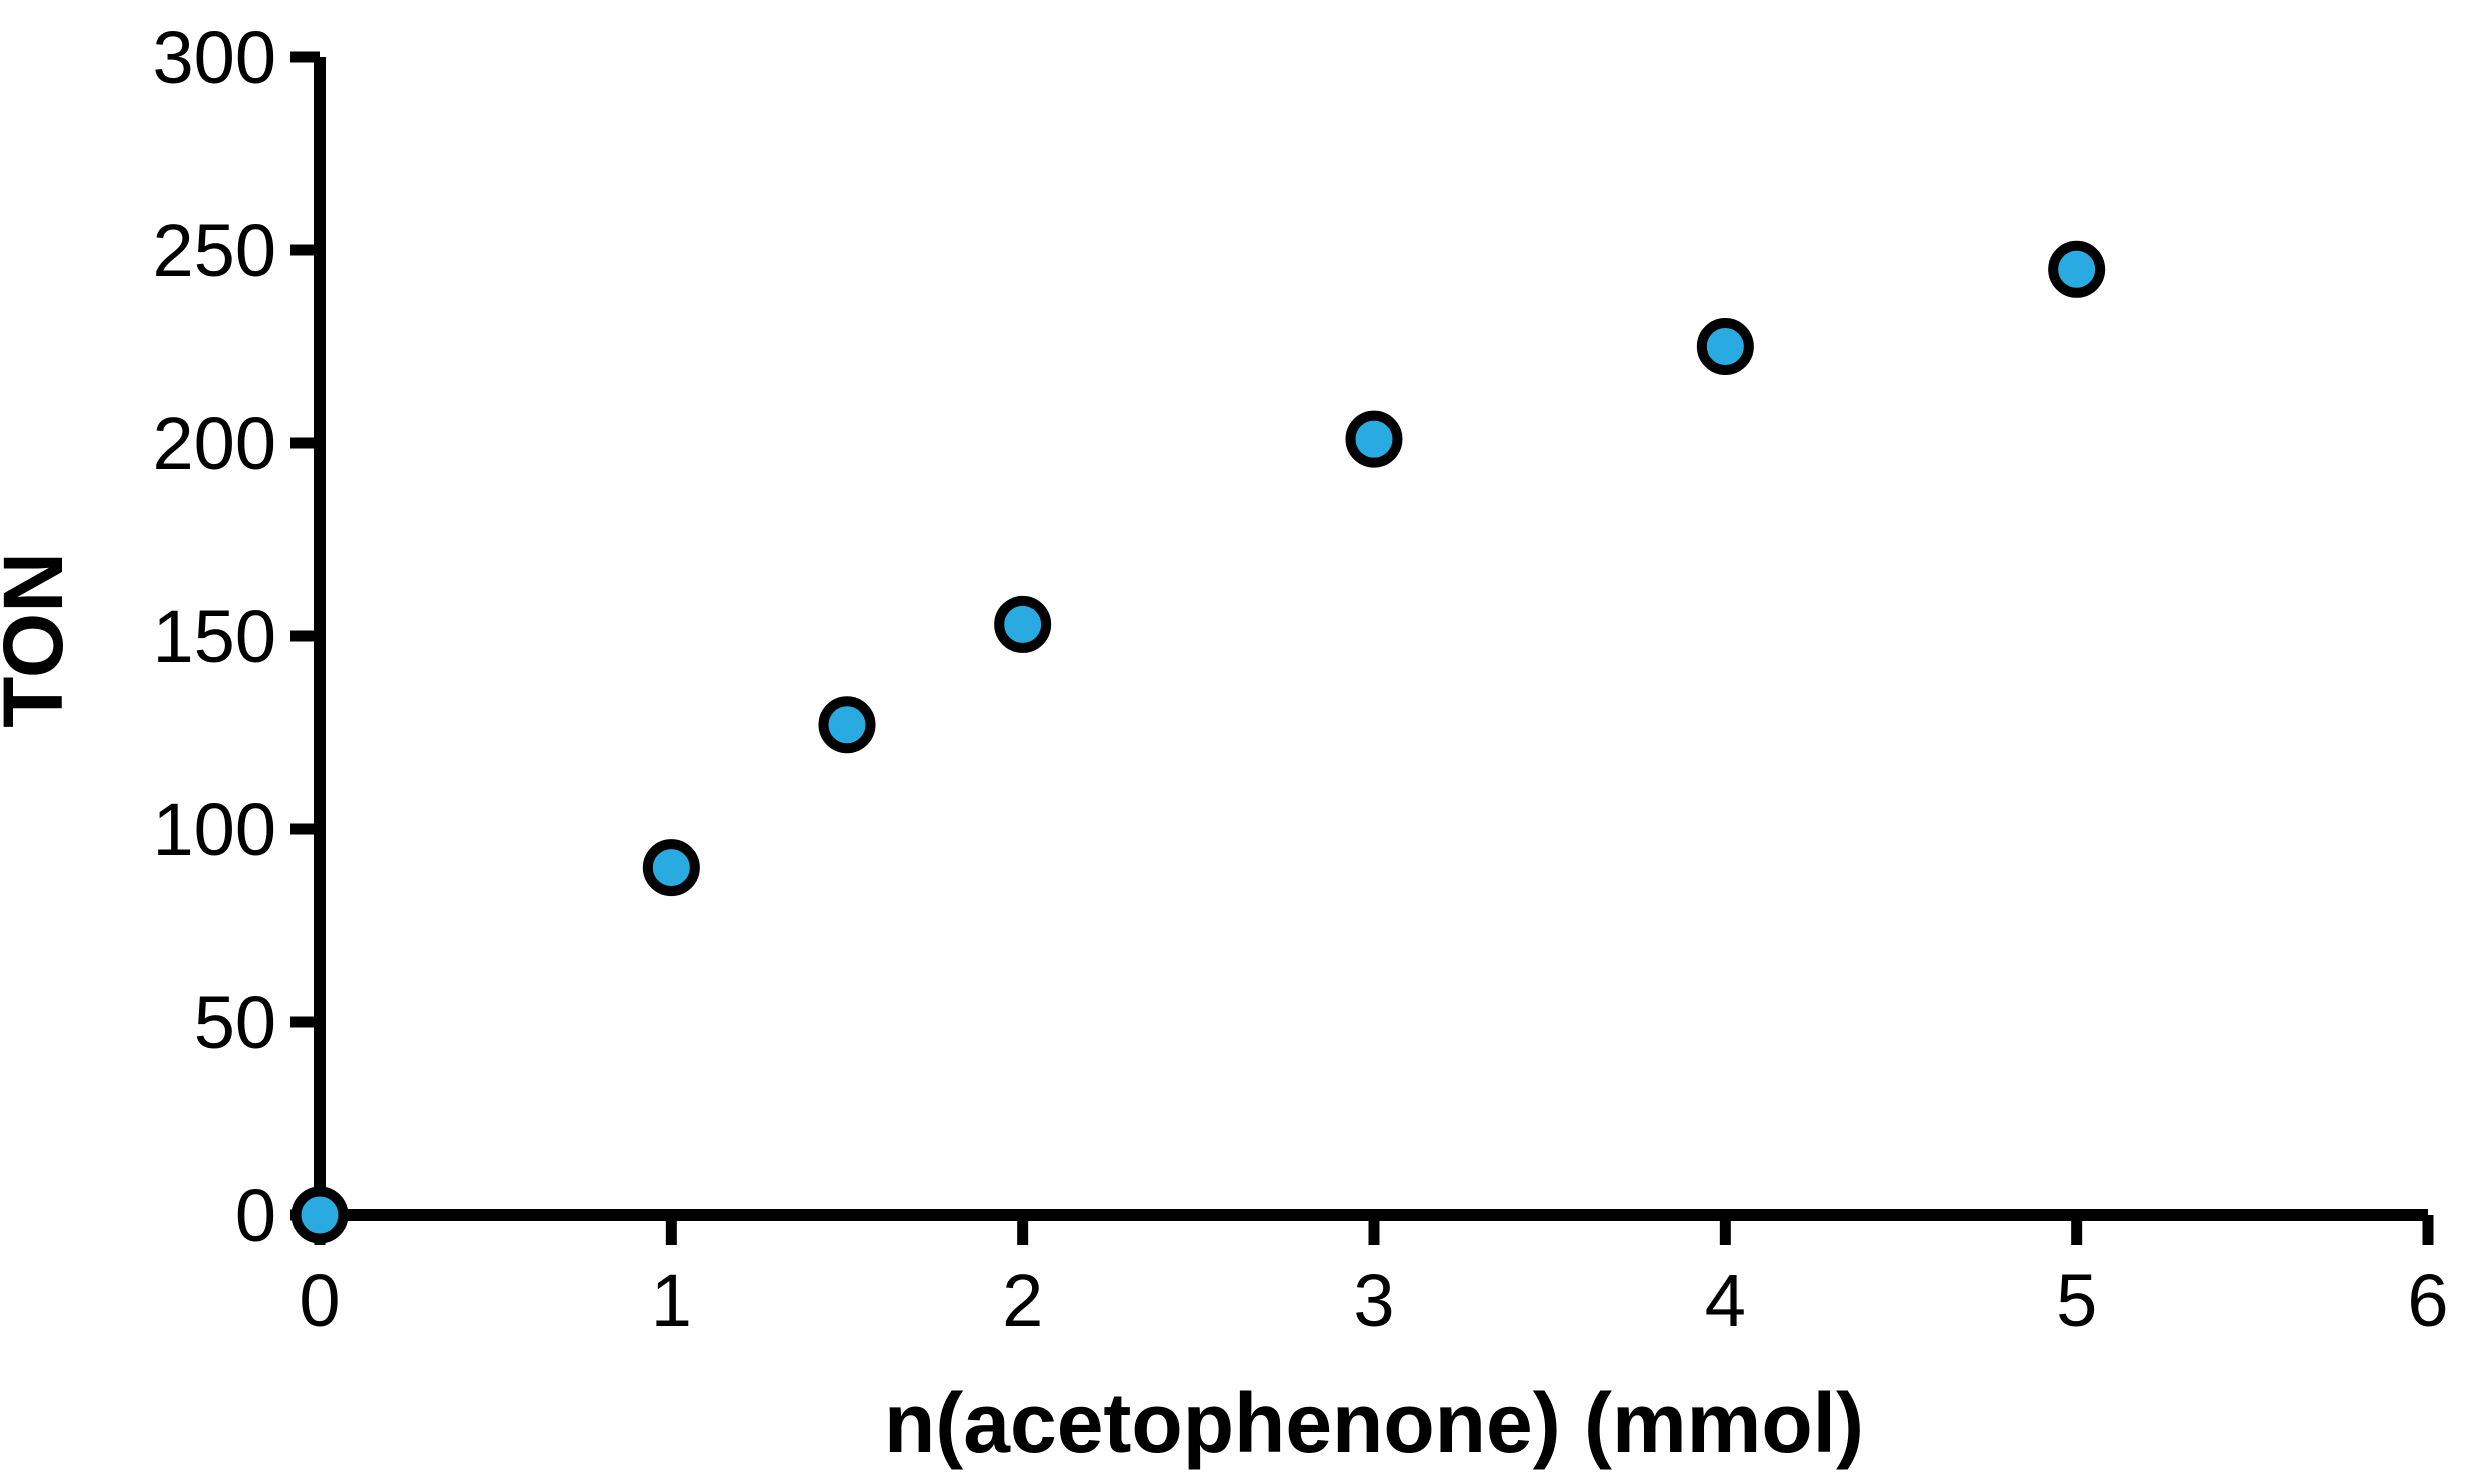 The height and width of the screenshot is (1484, 2466). Describe the element at coordinates (1022, 1300) in the screenshot. I see `x-tick-label: 2` at that location.